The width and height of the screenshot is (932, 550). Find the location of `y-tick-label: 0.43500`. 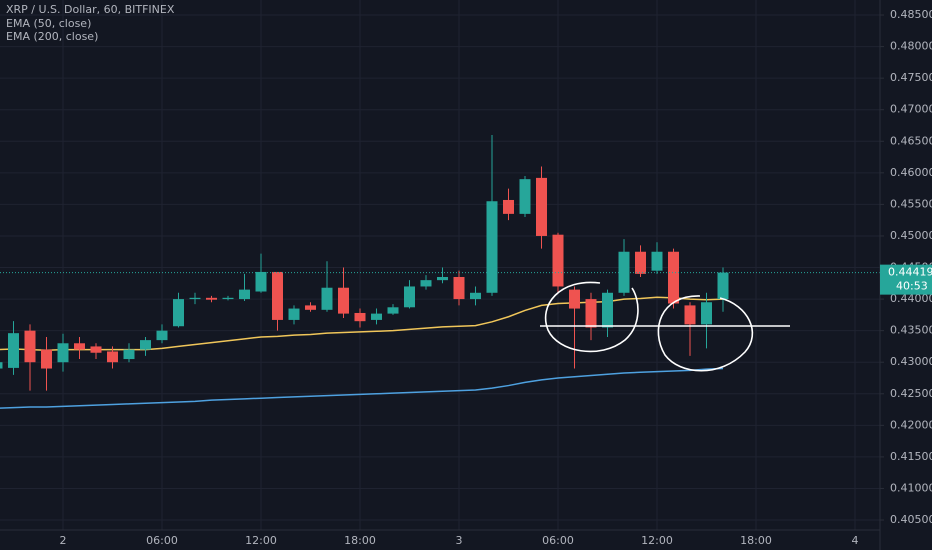

y-tick-label: 0.43500 is located at coordinates (911, 330).